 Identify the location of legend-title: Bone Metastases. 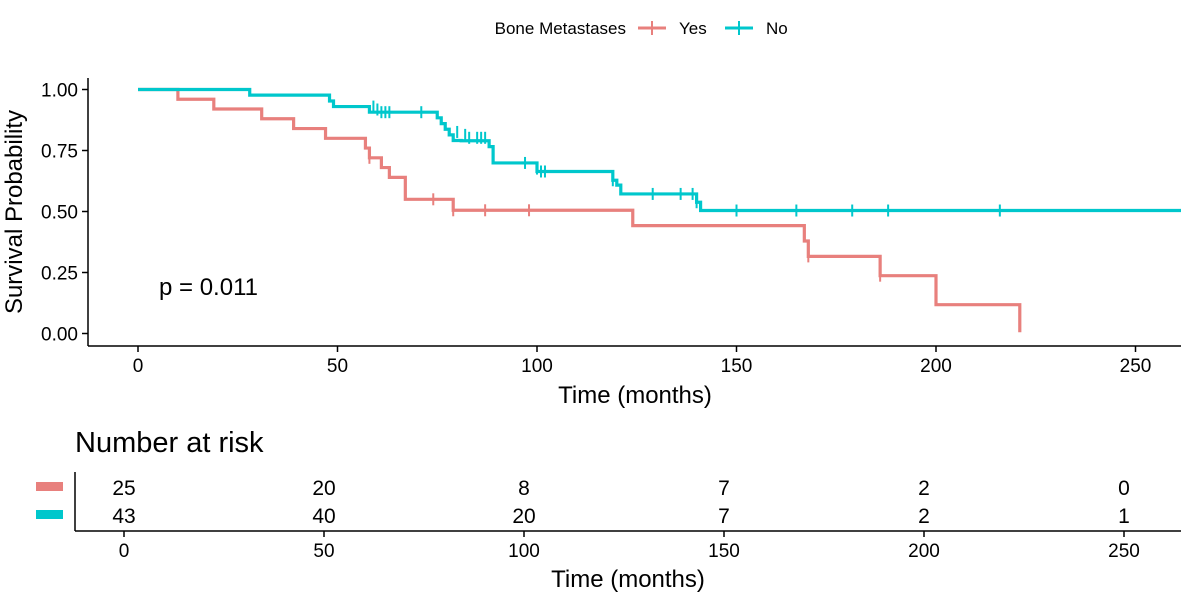
(560, 28).